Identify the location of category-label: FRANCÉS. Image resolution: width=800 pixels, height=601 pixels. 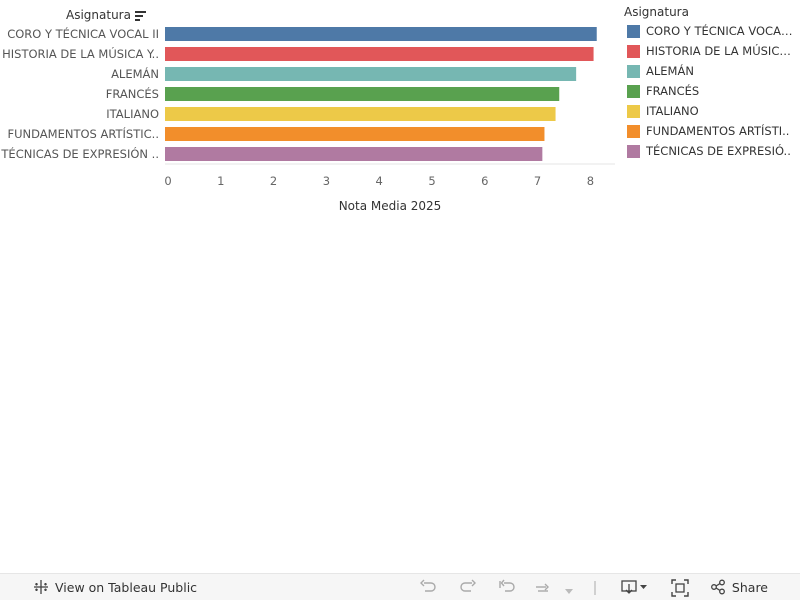
(132, 93).